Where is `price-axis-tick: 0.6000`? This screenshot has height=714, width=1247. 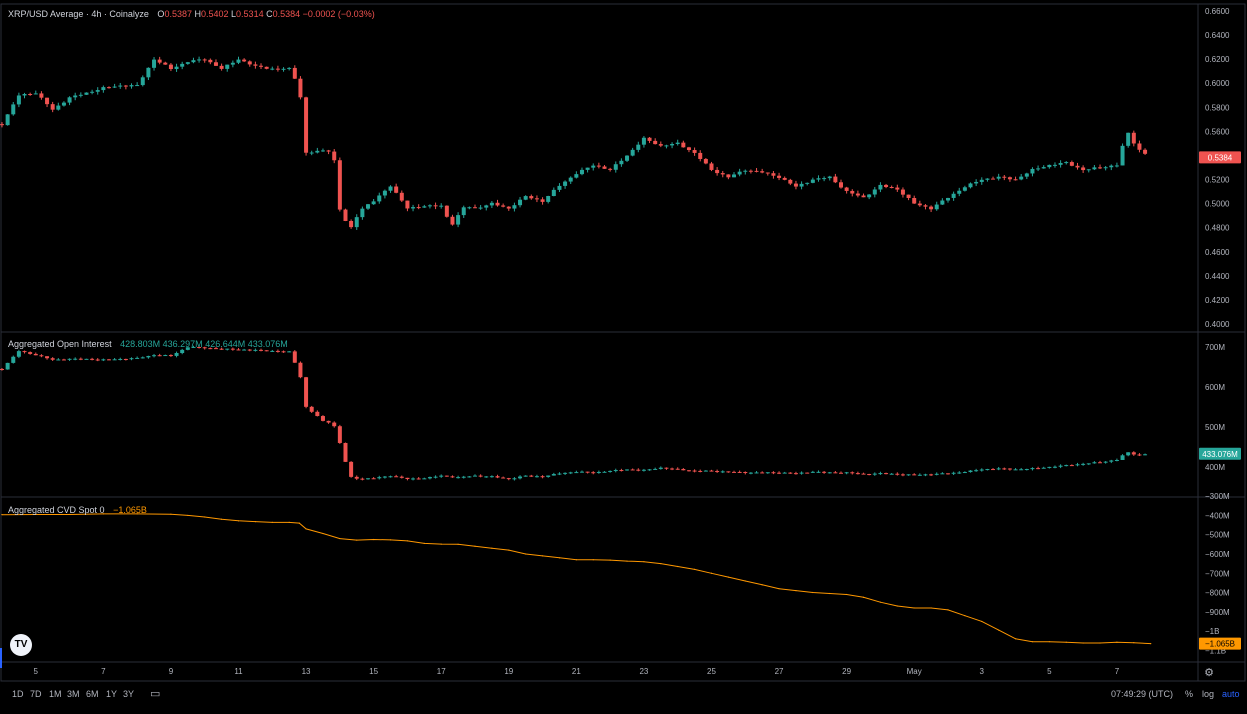 price-axis-tick: 0.6000 is located at coordinates (1217, 83).